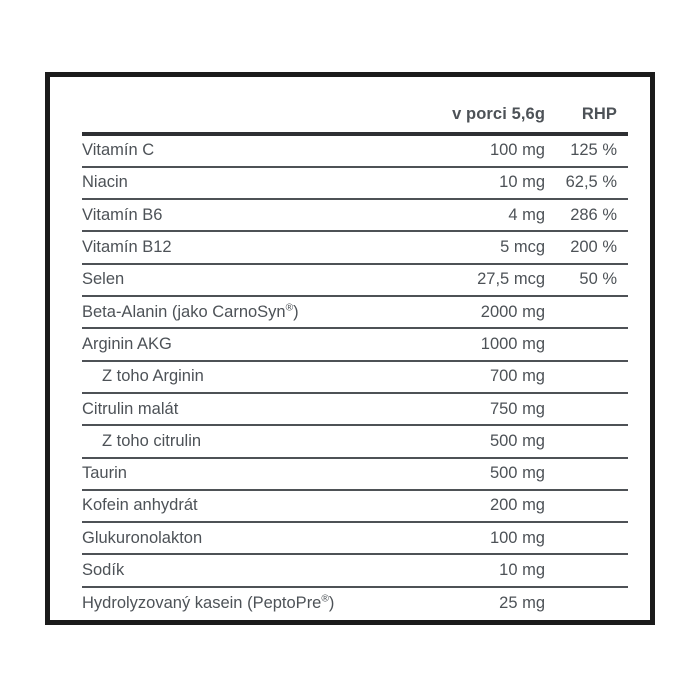  I want to click on ingredient-label: Vitamín C, so click(118, 150).